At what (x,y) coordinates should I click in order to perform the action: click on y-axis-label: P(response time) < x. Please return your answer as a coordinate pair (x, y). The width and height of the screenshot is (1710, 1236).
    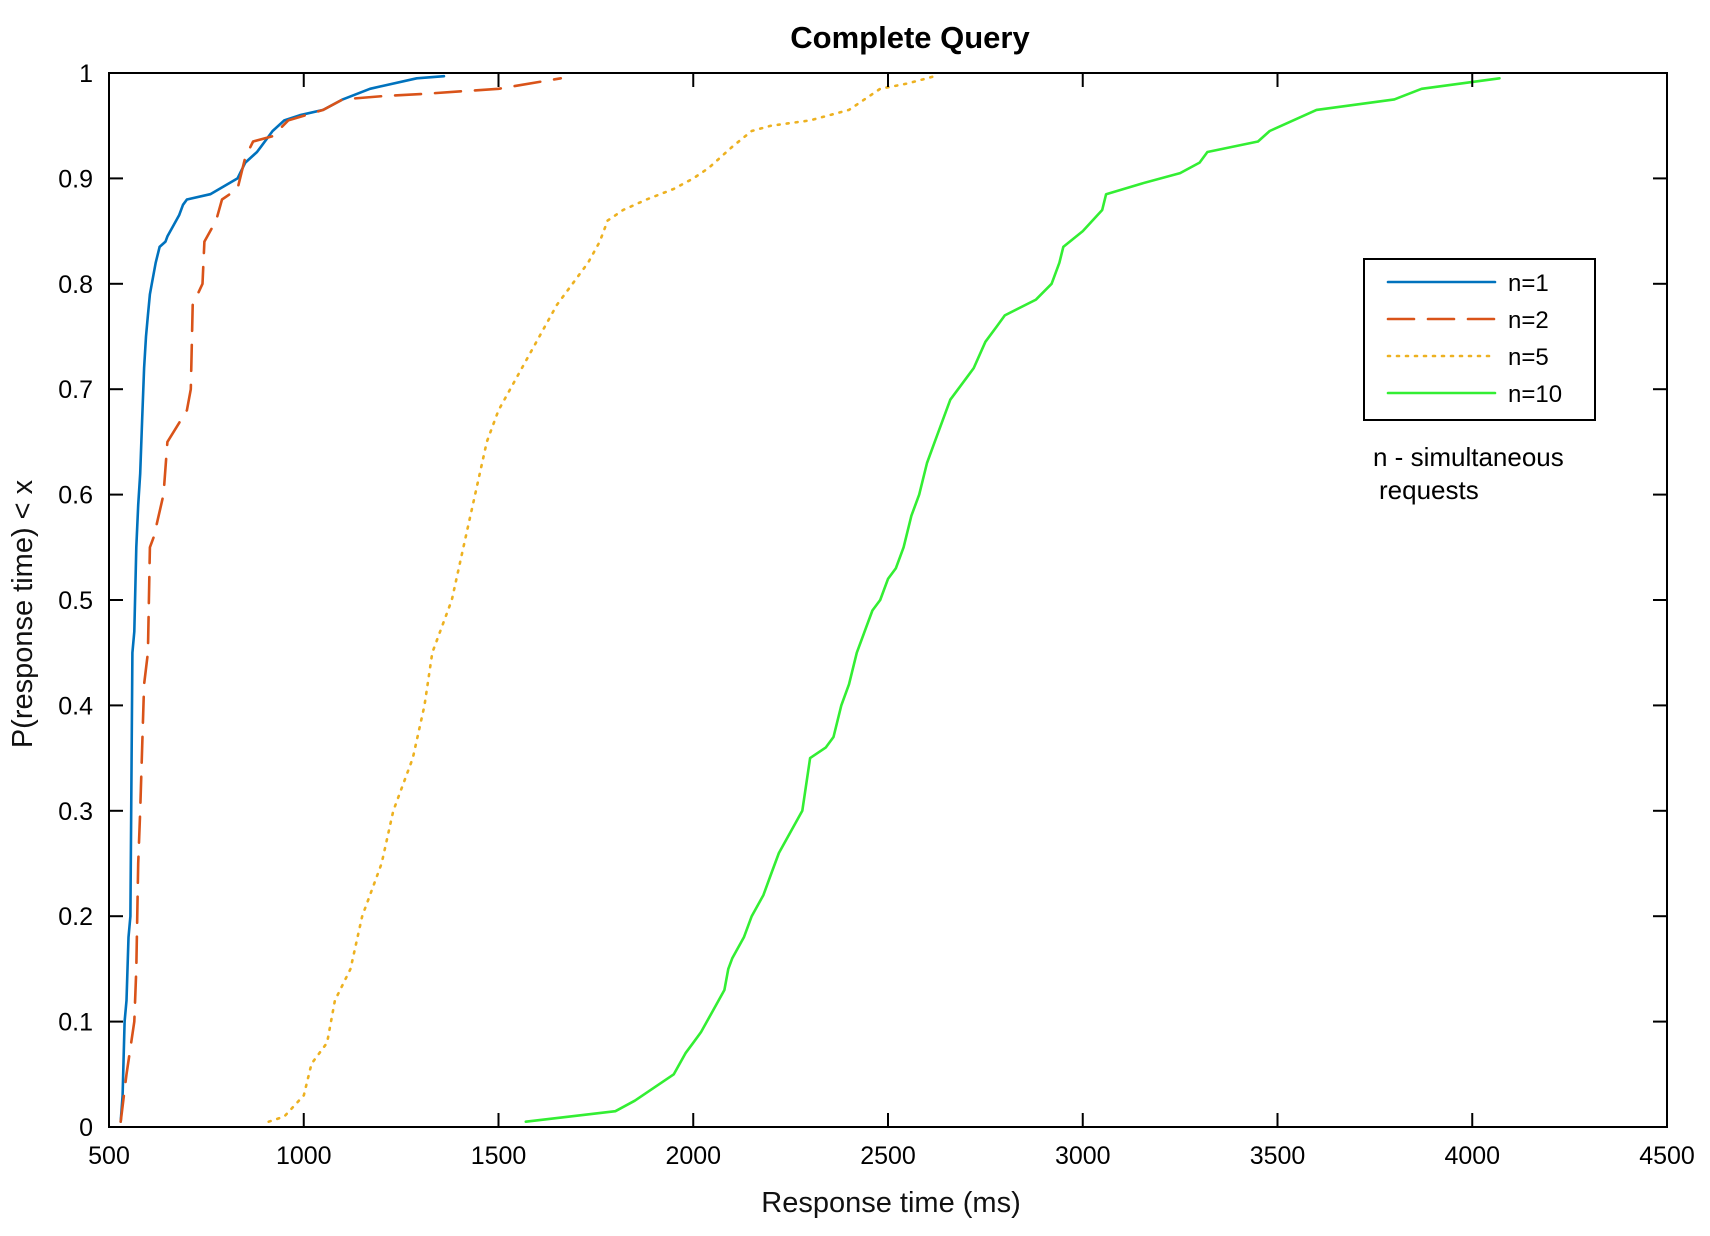
    Looking at the image, I should click on (23, 613).